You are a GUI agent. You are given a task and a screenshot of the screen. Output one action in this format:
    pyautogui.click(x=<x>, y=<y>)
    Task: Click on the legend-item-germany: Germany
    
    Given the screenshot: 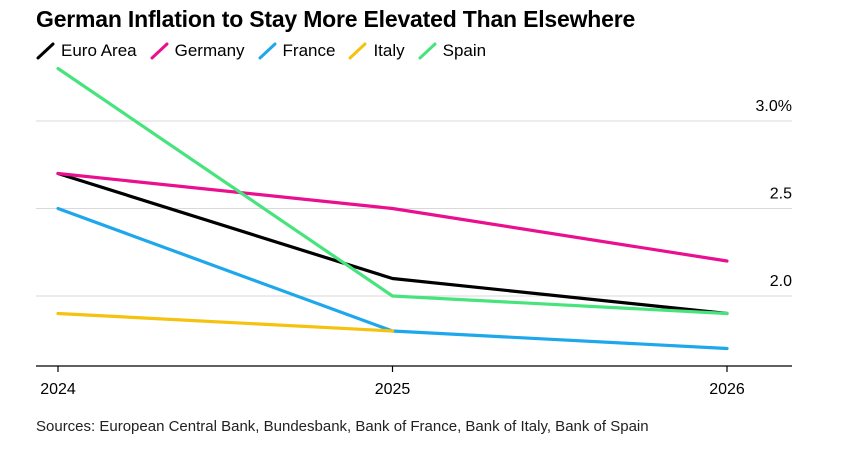 What is the action you would take?
    pyautogui.click(x=197, y=51)
    